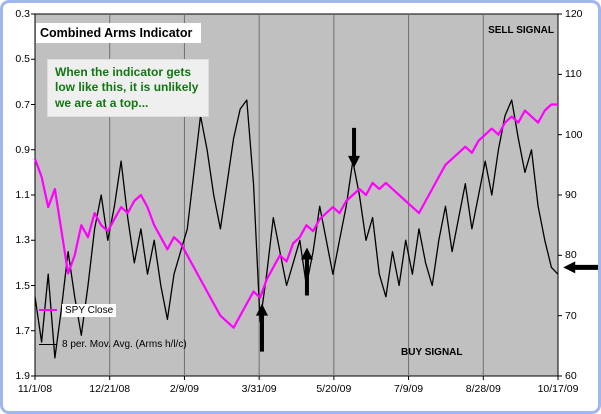 Image resolution: width=601 pixels, height=414 pixels. What do you see at coordinates (521, 30) in the screenshot?
I see `sell-signal-label: SELL SIGNAL` at bounding box center [521, 30].